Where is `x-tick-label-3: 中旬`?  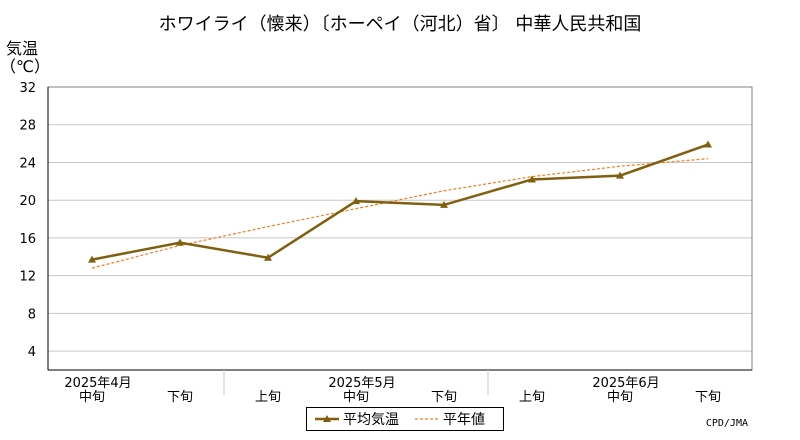 x-tick-label-3: 中旬 is located at coordinates (356, 397).